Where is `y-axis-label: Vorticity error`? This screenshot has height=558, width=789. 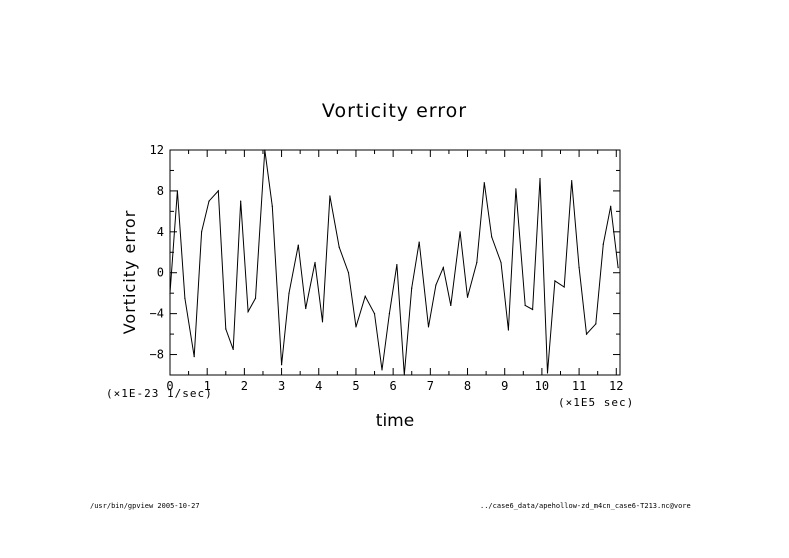 y-axis-label: Vorticity error is located at coordinates (129, 272).